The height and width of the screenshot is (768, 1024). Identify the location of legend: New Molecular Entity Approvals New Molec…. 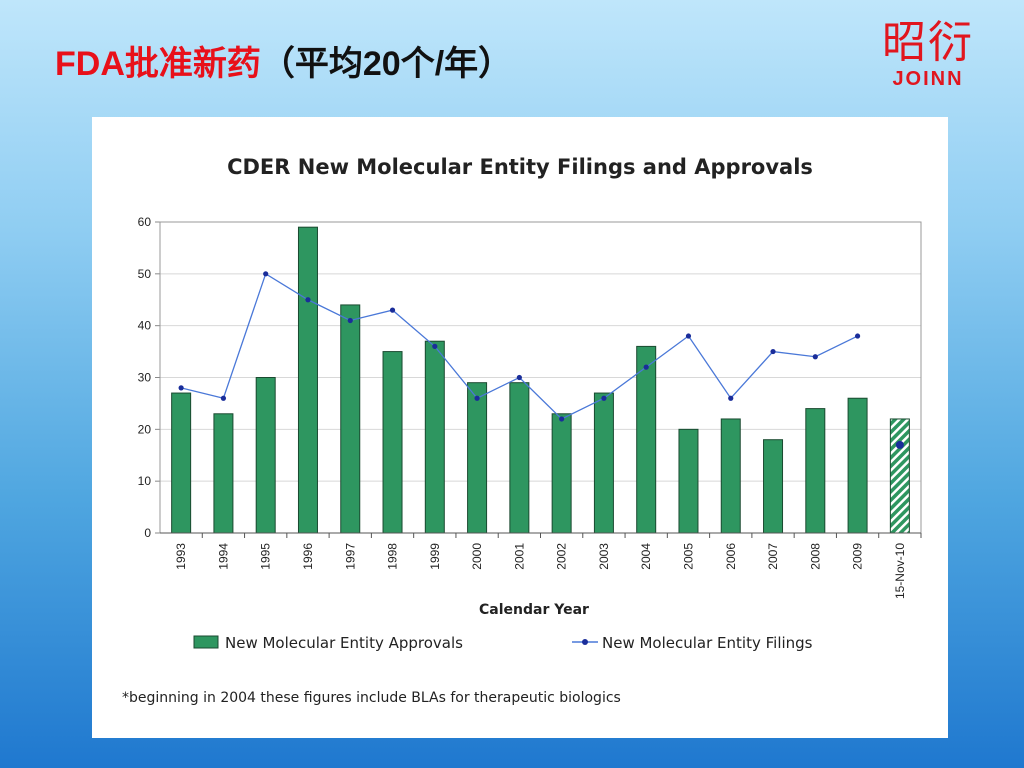
(503, 643).